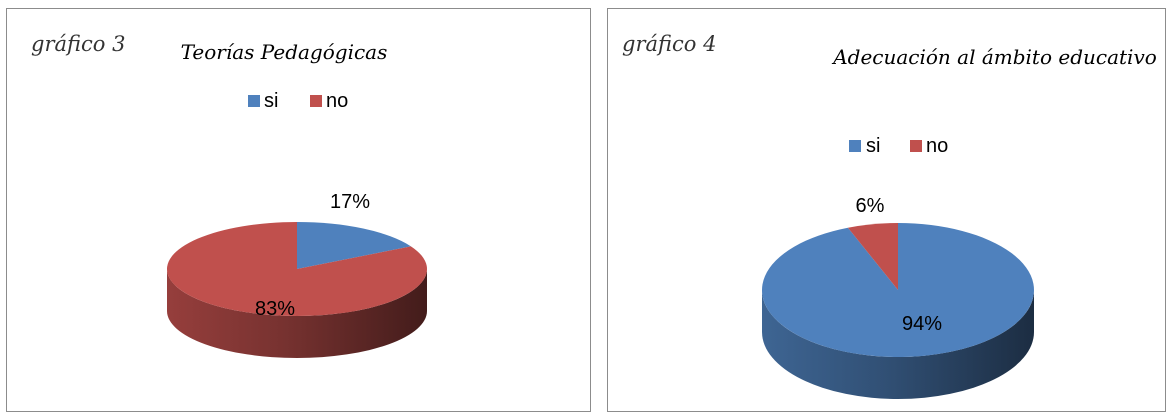  What do you see at coordinates (78, 44) in the screenshot?
I see `figure-label: gráfico 3` at bounding box center [78, 44].